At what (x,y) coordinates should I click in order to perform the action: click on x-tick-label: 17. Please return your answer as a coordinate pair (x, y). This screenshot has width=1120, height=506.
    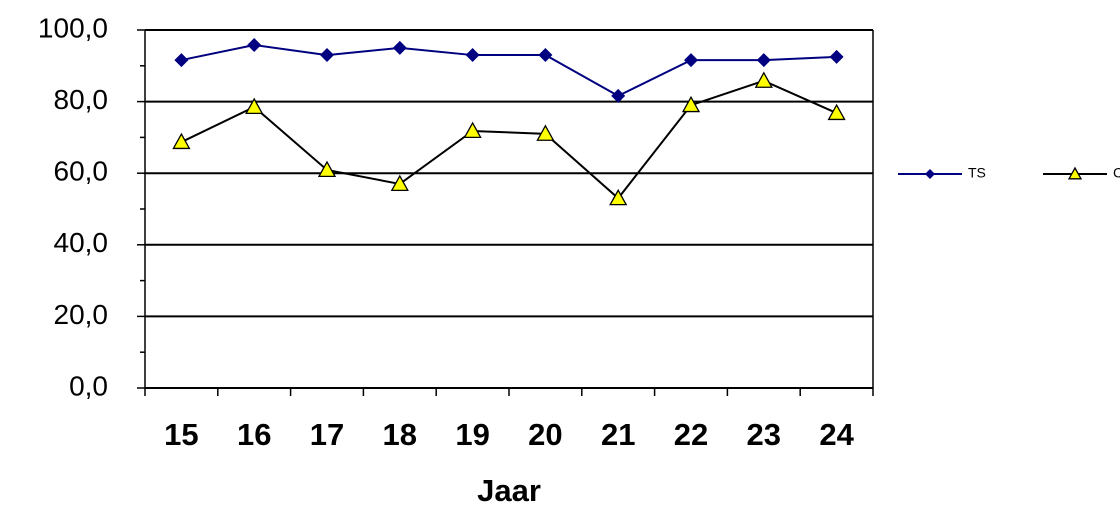
    Looking at the image, I should click on (327, 434).